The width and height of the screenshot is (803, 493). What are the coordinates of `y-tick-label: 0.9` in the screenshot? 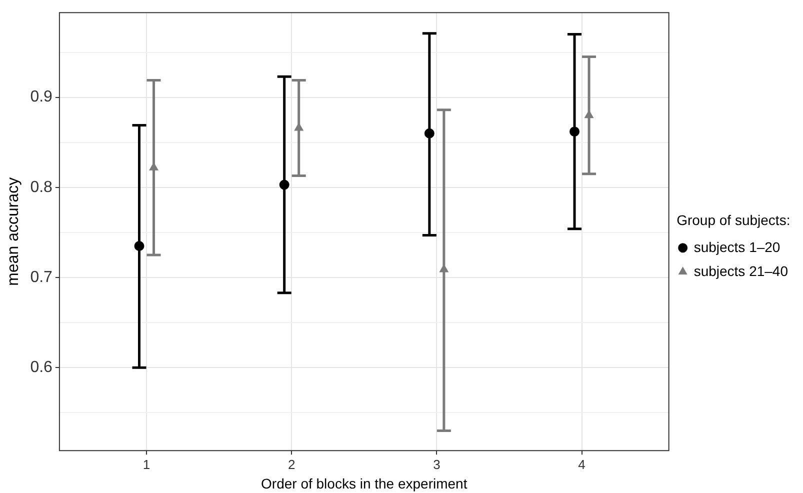 It's located at (41, 97).